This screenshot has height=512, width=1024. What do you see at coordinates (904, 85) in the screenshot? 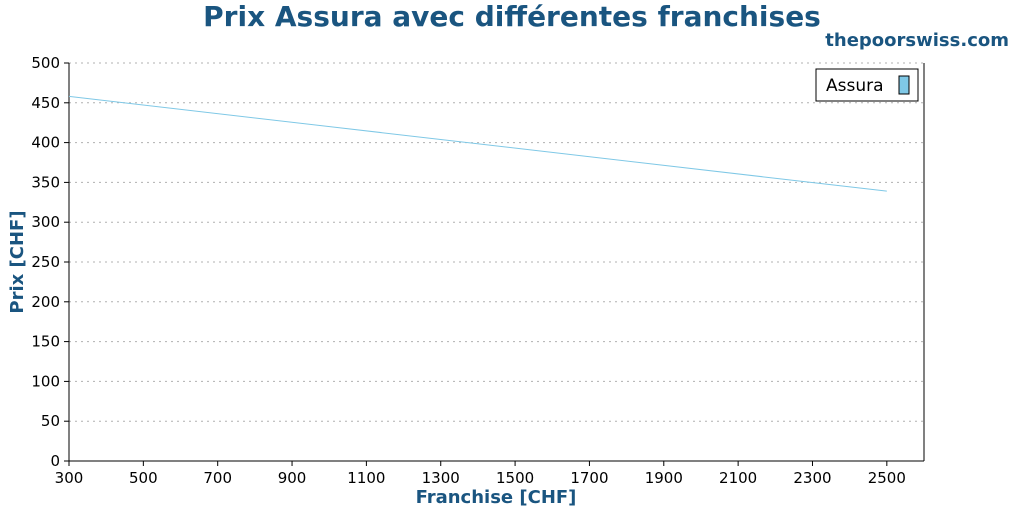
I see `legend-swatch` at bounding box center [904, 85].